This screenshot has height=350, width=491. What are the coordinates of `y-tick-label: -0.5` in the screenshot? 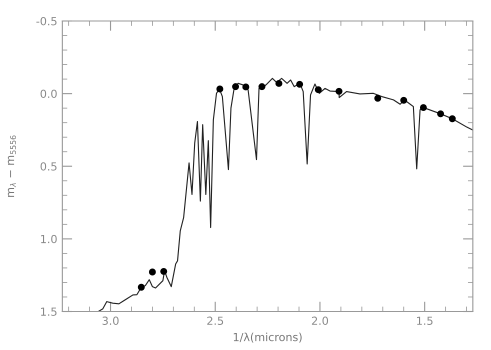 It's located at (46, 21).